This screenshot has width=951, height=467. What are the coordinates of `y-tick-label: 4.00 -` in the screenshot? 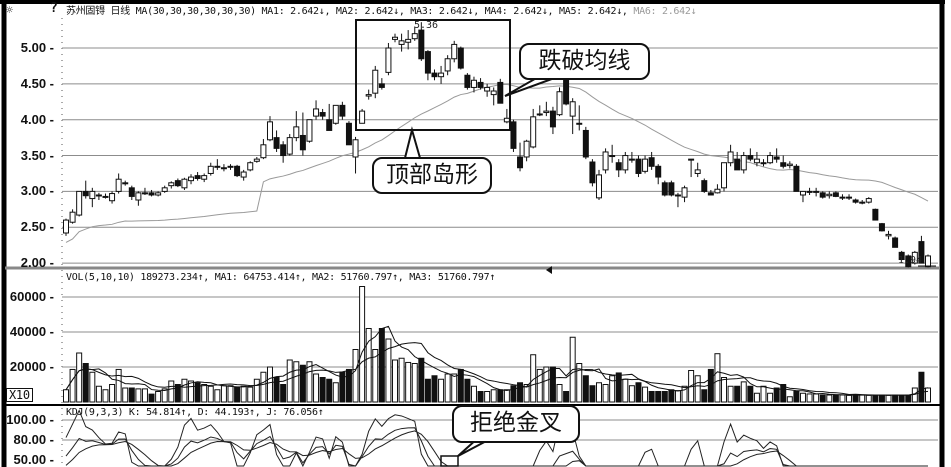 It's located at (37, 119).